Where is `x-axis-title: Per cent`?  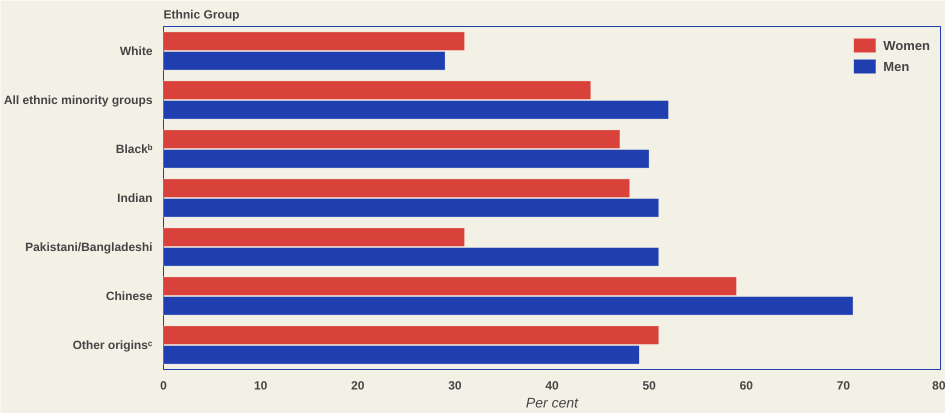
x-axis-title: Per cent is located at coordinates (553, 402).